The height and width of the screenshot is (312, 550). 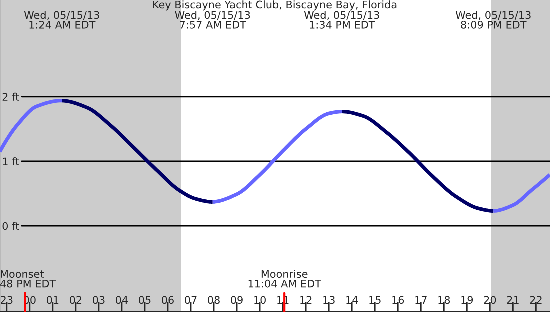 What do you see at coordinates (76, 300) in the screenshot?
I see `x-tick-label: 02` at bounding box center [76, 300].